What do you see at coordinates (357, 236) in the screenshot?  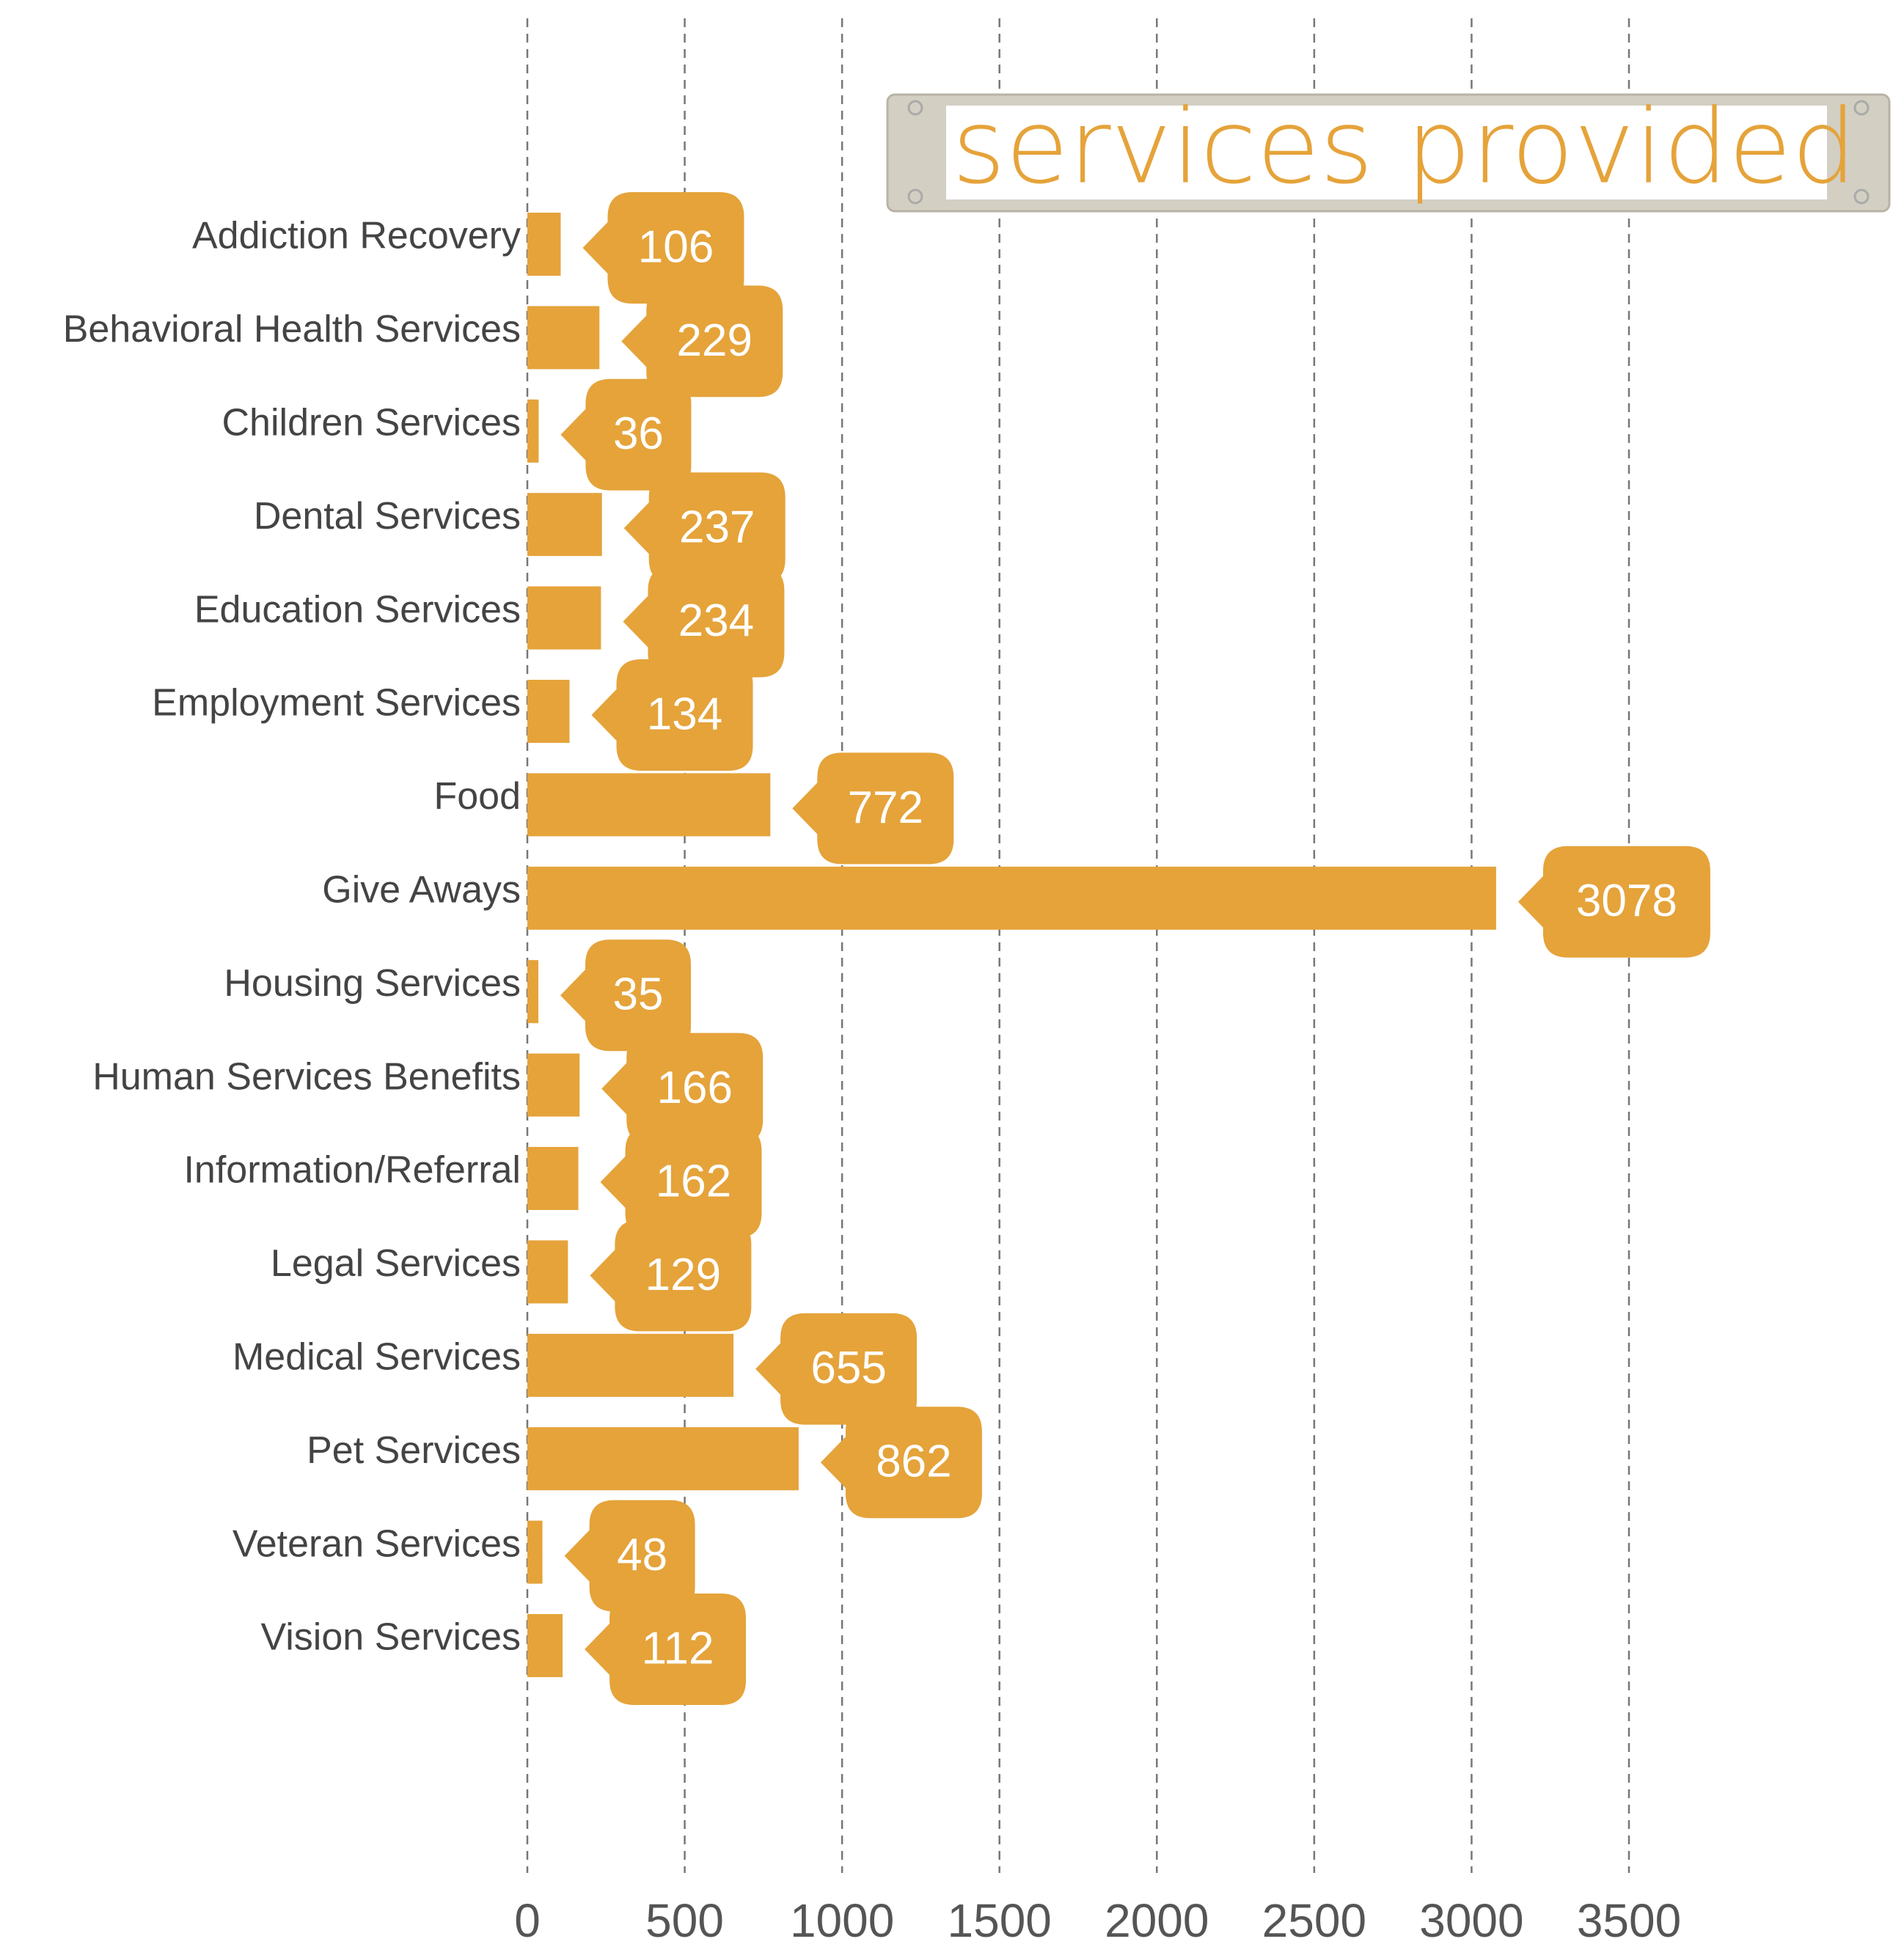 I see `y-tick-label: Addiction Recovery` at bounding box center [357, 236].